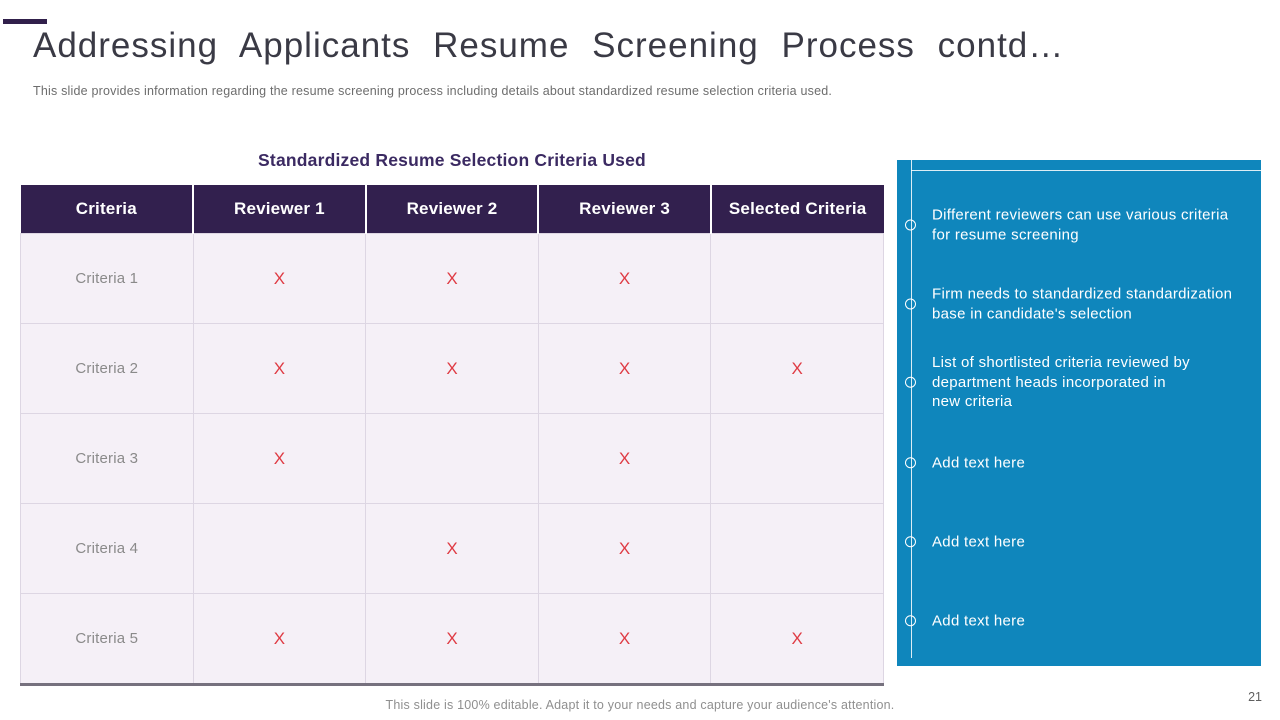 This screenshot has height=720, width=1280. What do you see at coordinates (107, 278) in the screenshot?
I see `row-label: Criteria 1` at bounding box center [107, 278].